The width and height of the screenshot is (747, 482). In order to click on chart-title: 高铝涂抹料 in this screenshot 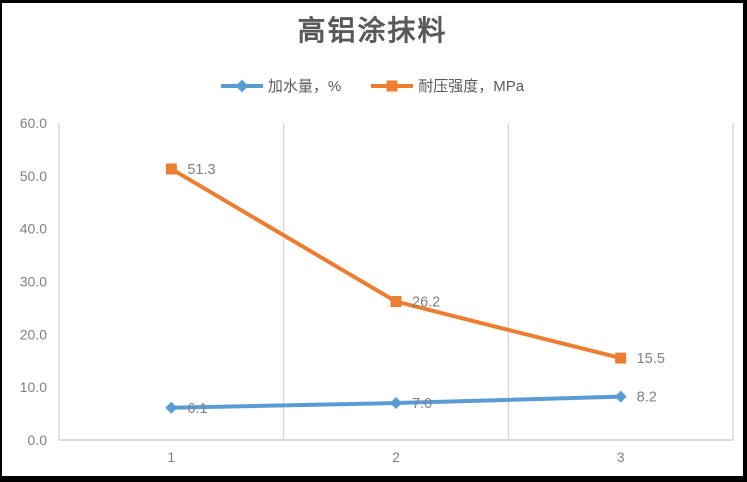, I will do `click(372, 30)`.